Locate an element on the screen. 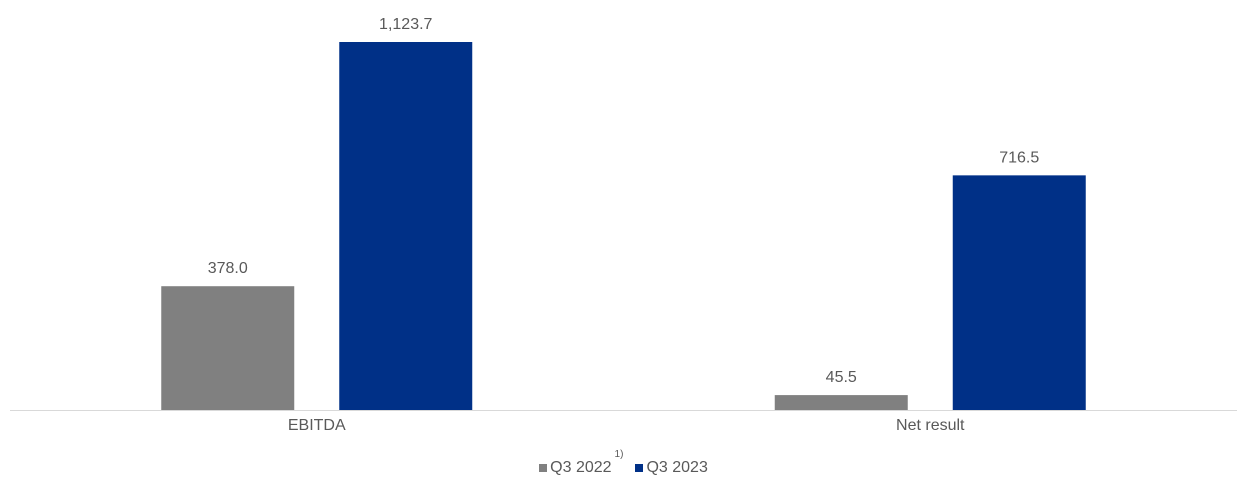  legend-swatch-q3-2022 is located at coordinates (543, 468).